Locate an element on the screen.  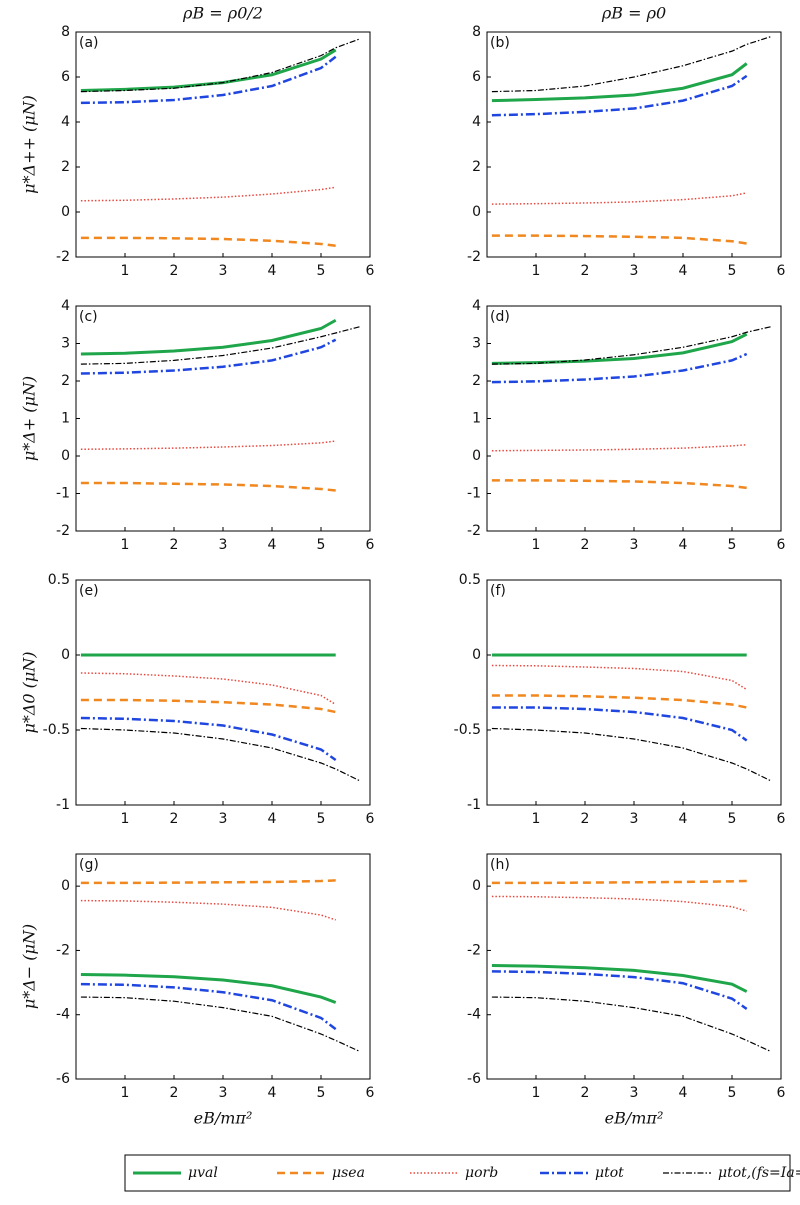
y-axis-label: μ*Δ+ (μN) is located at coordinates (29, 418).